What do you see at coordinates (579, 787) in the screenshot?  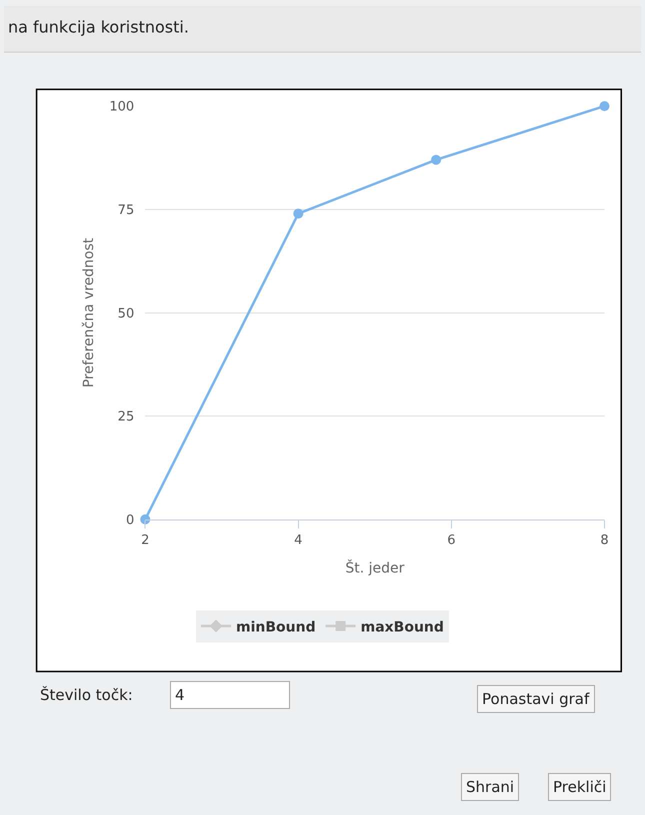 I see `text: Prekliči` at bounding box center [579, 787].